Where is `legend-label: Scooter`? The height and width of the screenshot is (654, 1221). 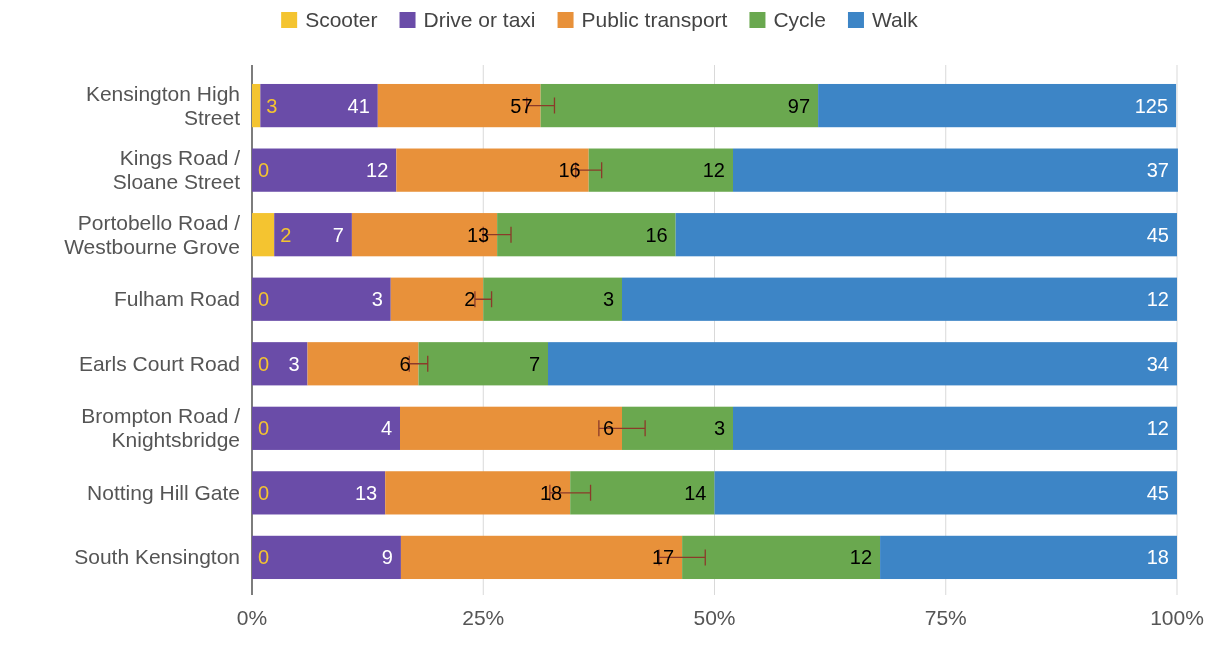
legend-label: Scooter is located at coordinates (341, 19).